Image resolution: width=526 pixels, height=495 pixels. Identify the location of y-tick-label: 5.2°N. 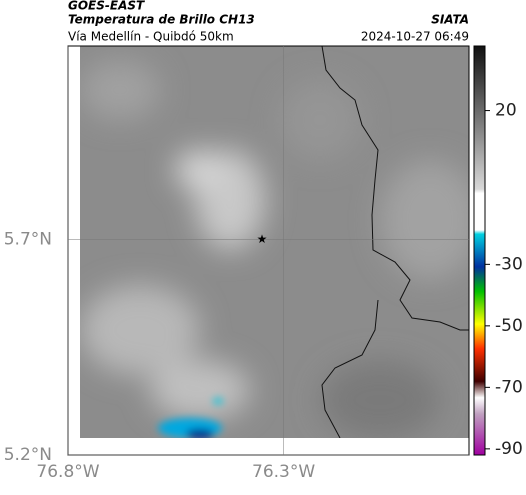
(28, 455).